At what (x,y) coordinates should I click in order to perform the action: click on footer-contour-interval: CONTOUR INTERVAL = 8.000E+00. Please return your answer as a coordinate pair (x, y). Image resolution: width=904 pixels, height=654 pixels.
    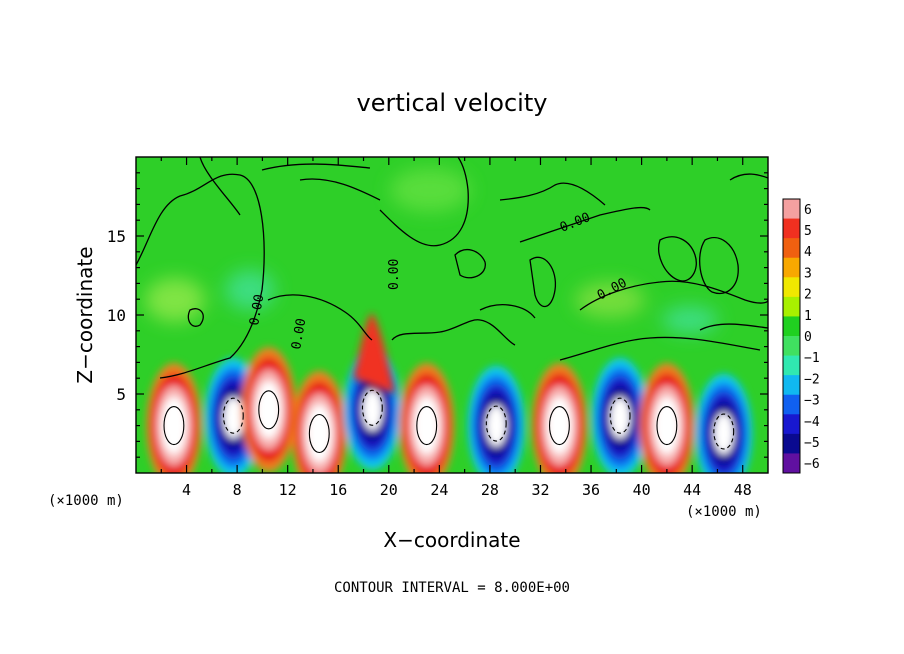
    Looking at the image, I should click on (452, 588).